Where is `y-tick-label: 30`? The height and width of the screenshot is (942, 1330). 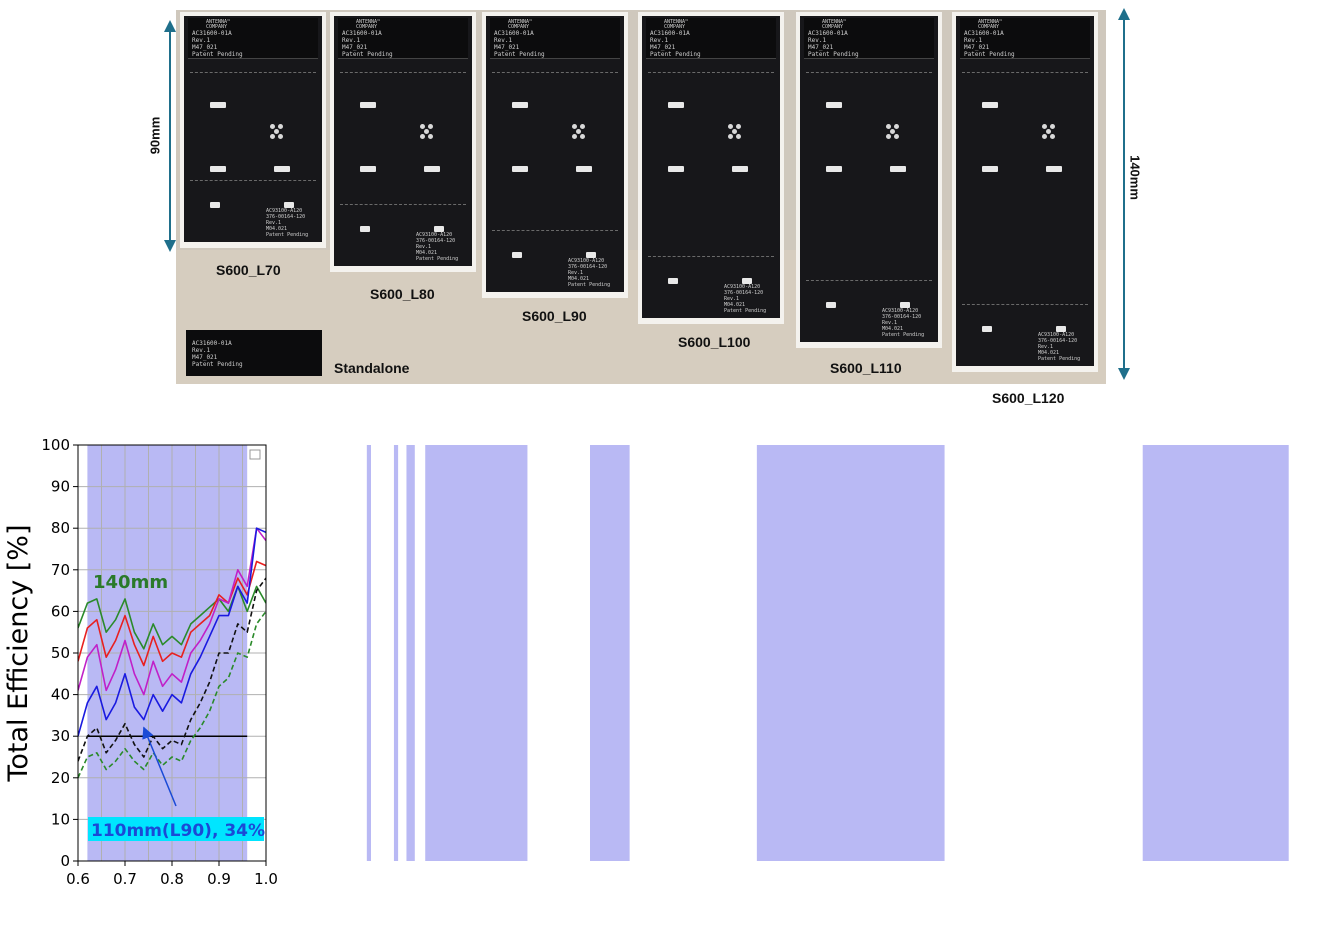 y-tick-label: 30 is located at coordinates (60, 736).